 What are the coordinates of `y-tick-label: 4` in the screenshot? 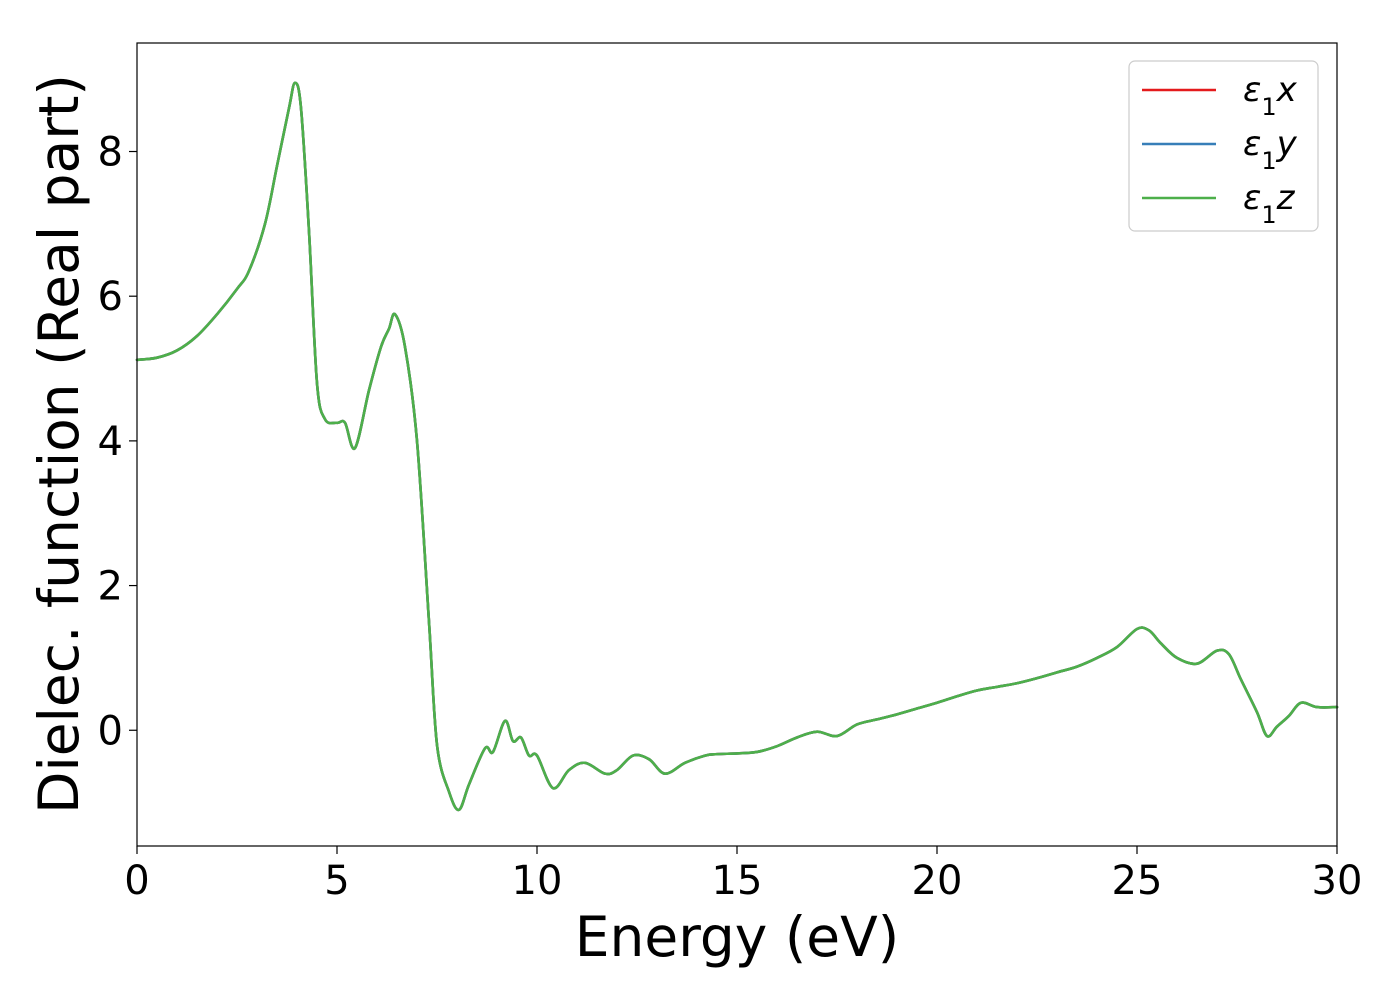 It's located at (110, 442).